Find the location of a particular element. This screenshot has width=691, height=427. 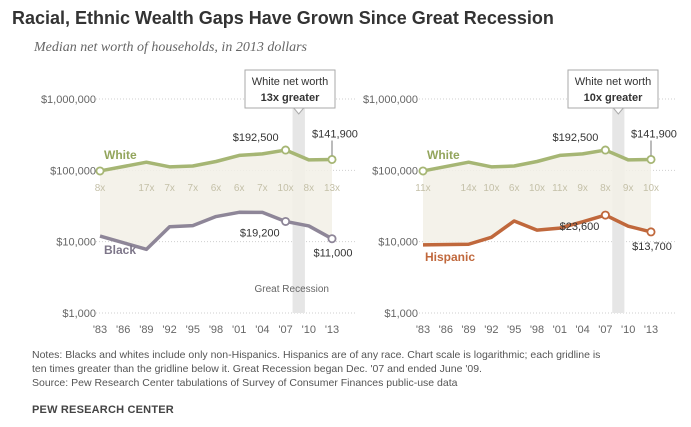

panel1-x-tick-label: '95 is located at coordinates (193, 330).